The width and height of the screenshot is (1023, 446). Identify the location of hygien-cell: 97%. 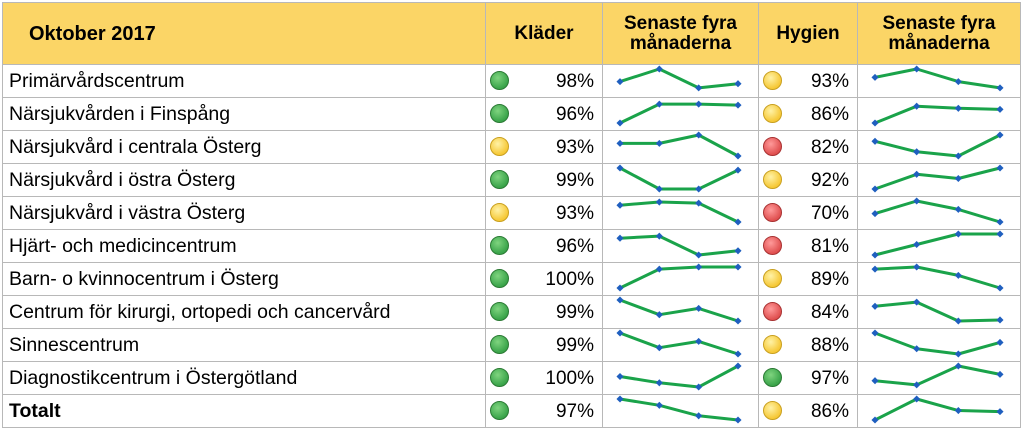
(808, 378).